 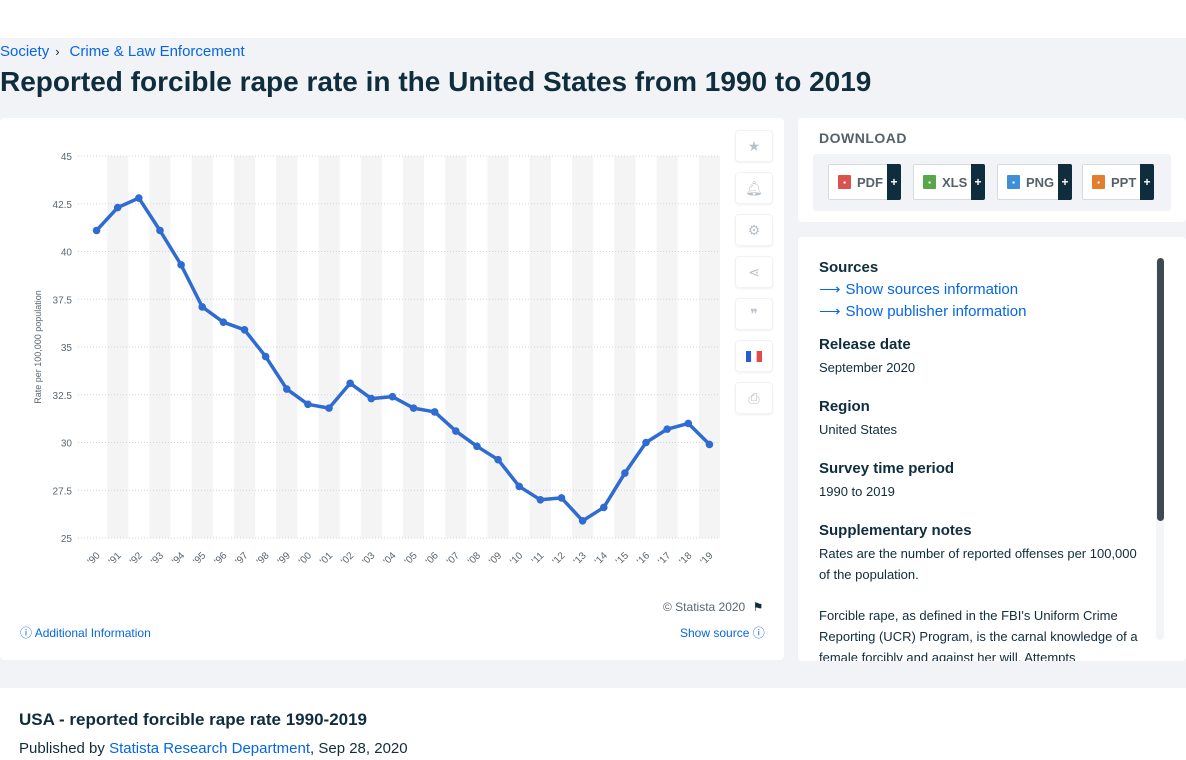 I want to click on print-button: ⎙, so click(x=754, y=398).